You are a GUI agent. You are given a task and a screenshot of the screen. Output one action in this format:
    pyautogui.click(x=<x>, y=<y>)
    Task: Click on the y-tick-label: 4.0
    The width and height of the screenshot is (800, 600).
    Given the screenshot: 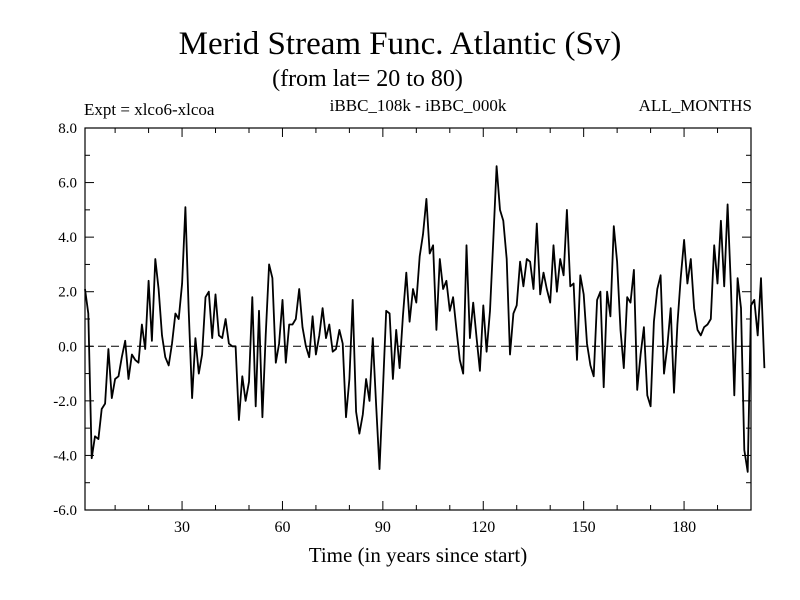 What is the action you would take?
    pyautogui.click(x=67, y=238)
    